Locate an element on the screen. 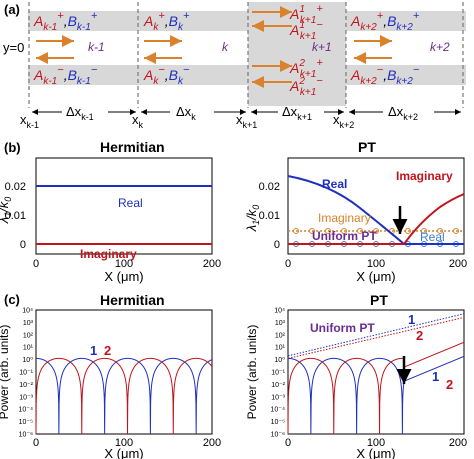  dx-k+2: Δxk+2 is located at coordinates (403, 113).